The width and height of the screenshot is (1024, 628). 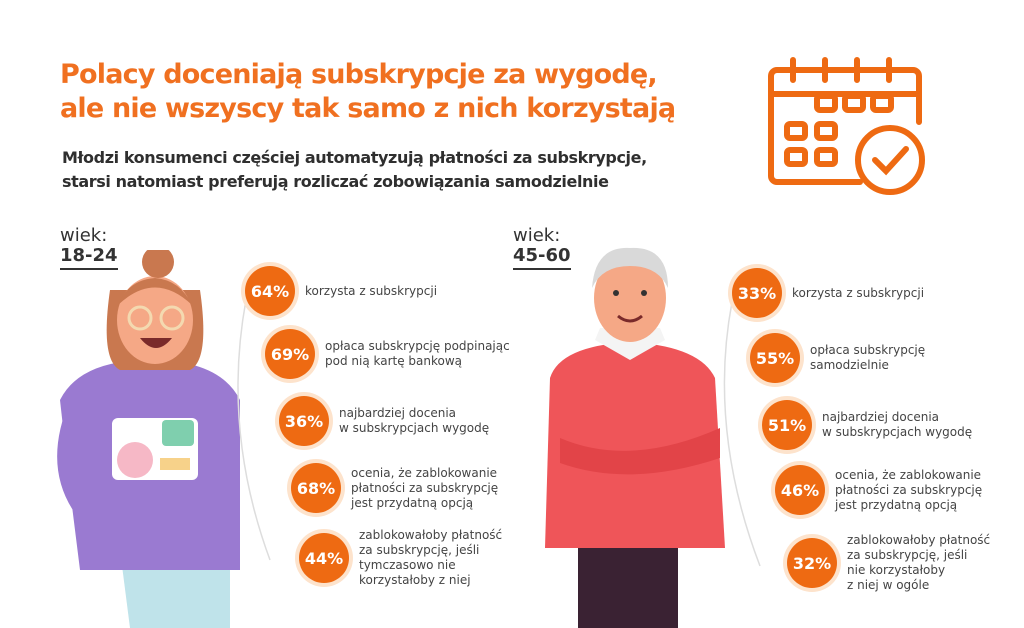 What do you see at coordinates (635, 437) in the screenshot?
I see `older-man-illustration` at bounding box center [635, 437].